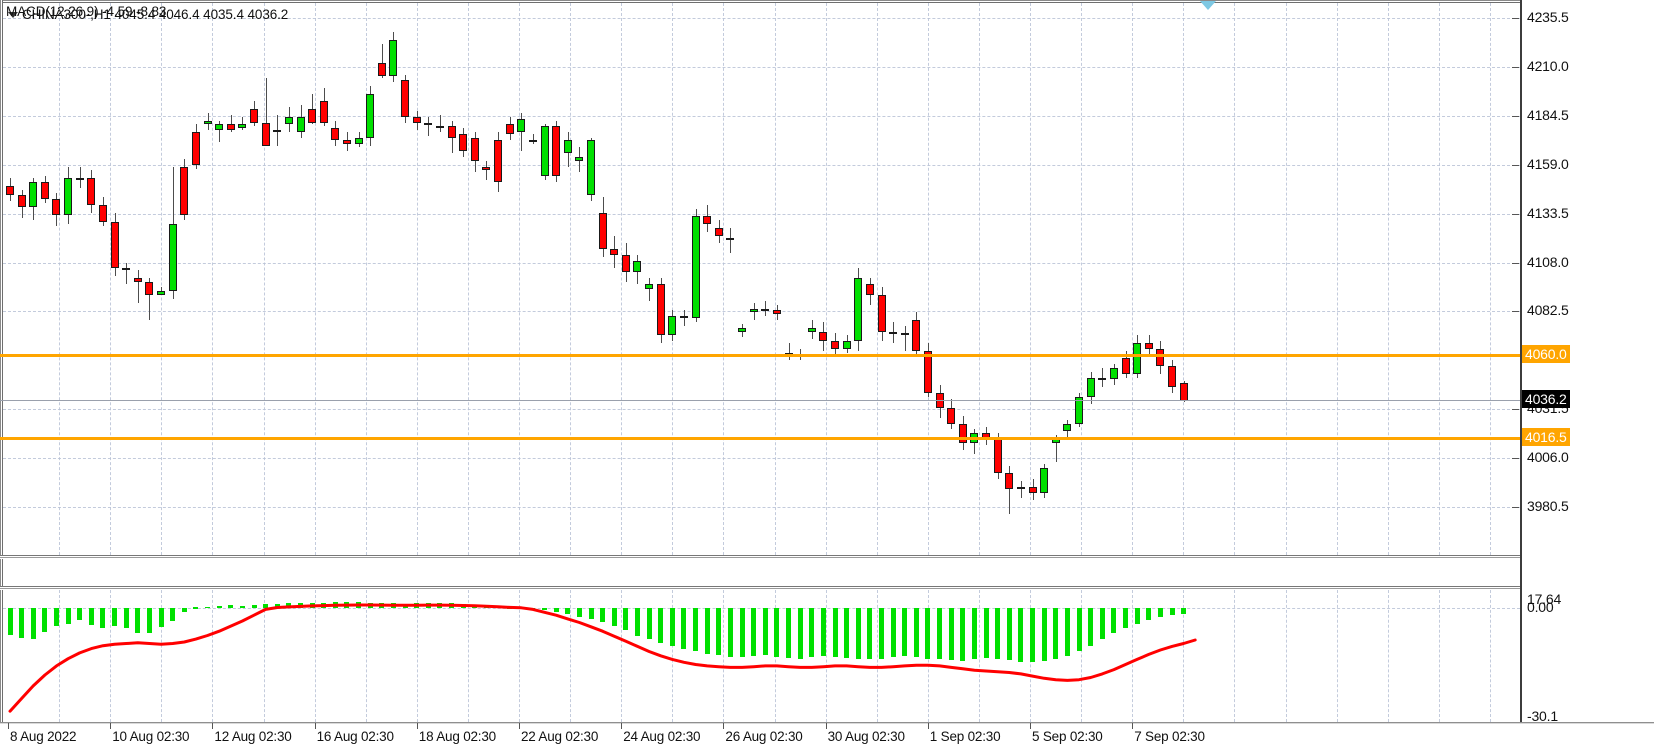  What do you see at coordinates (760, 355) in the screenshot?
I see `price-level-line-resistance` at bounding box center [760, 355].